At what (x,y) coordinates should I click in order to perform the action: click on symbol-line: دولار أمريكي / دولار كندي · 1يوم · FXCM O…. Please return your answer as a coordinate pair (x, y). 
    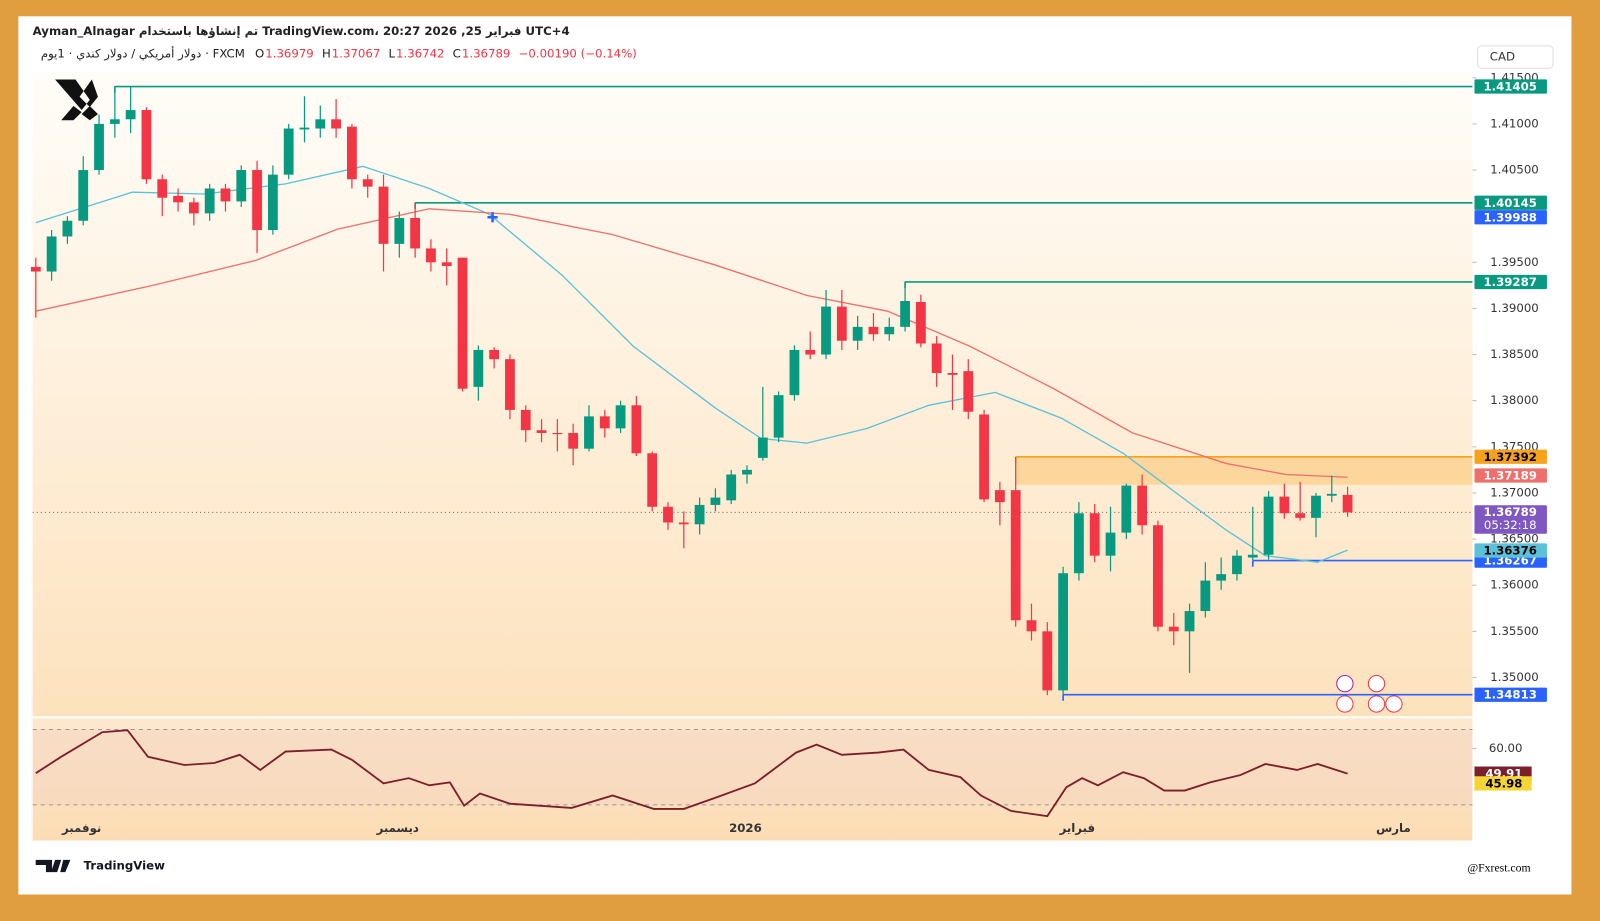
    Looking at the image, I should click on (339, 54).